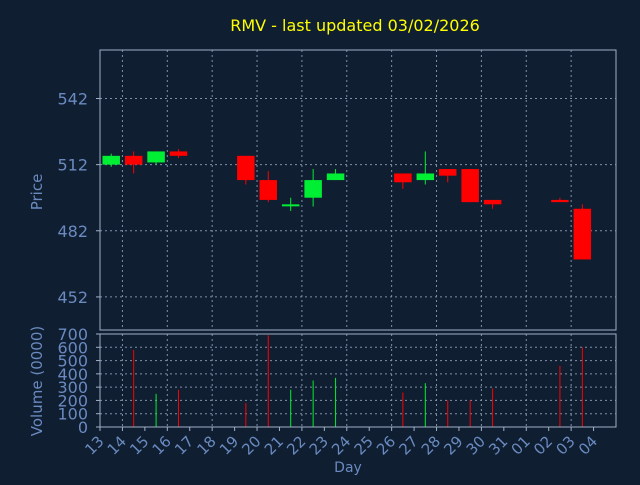 The image size is (640, 485). Describe the element at coordinates (72, 165) in the screenshot. I see `price-tick-label: 512` at that location.